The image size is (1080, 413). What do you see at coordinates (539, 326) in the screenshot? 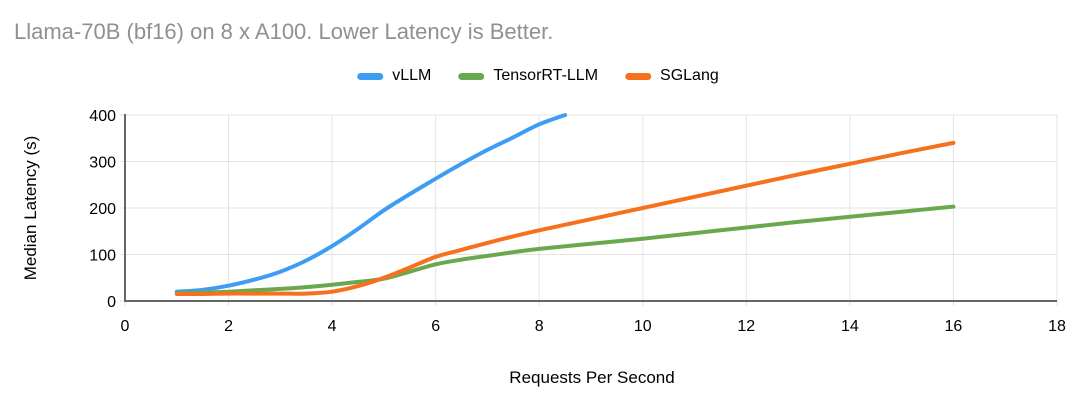
I see `x-tick-label: 8` at bounding box center [539, 326].